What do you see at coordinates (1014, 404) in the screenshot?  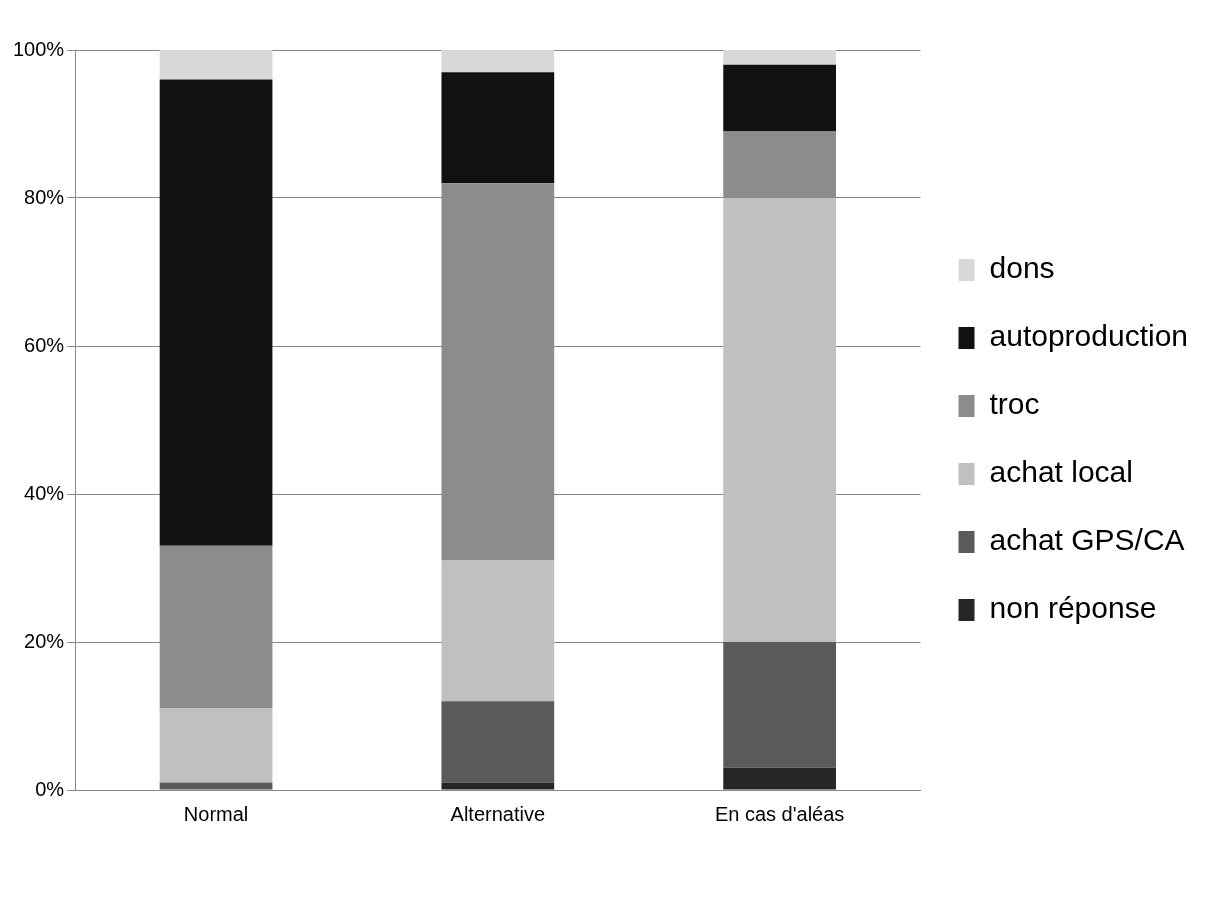 I see `legend-label: troc` at bounding box center [1014, 404].